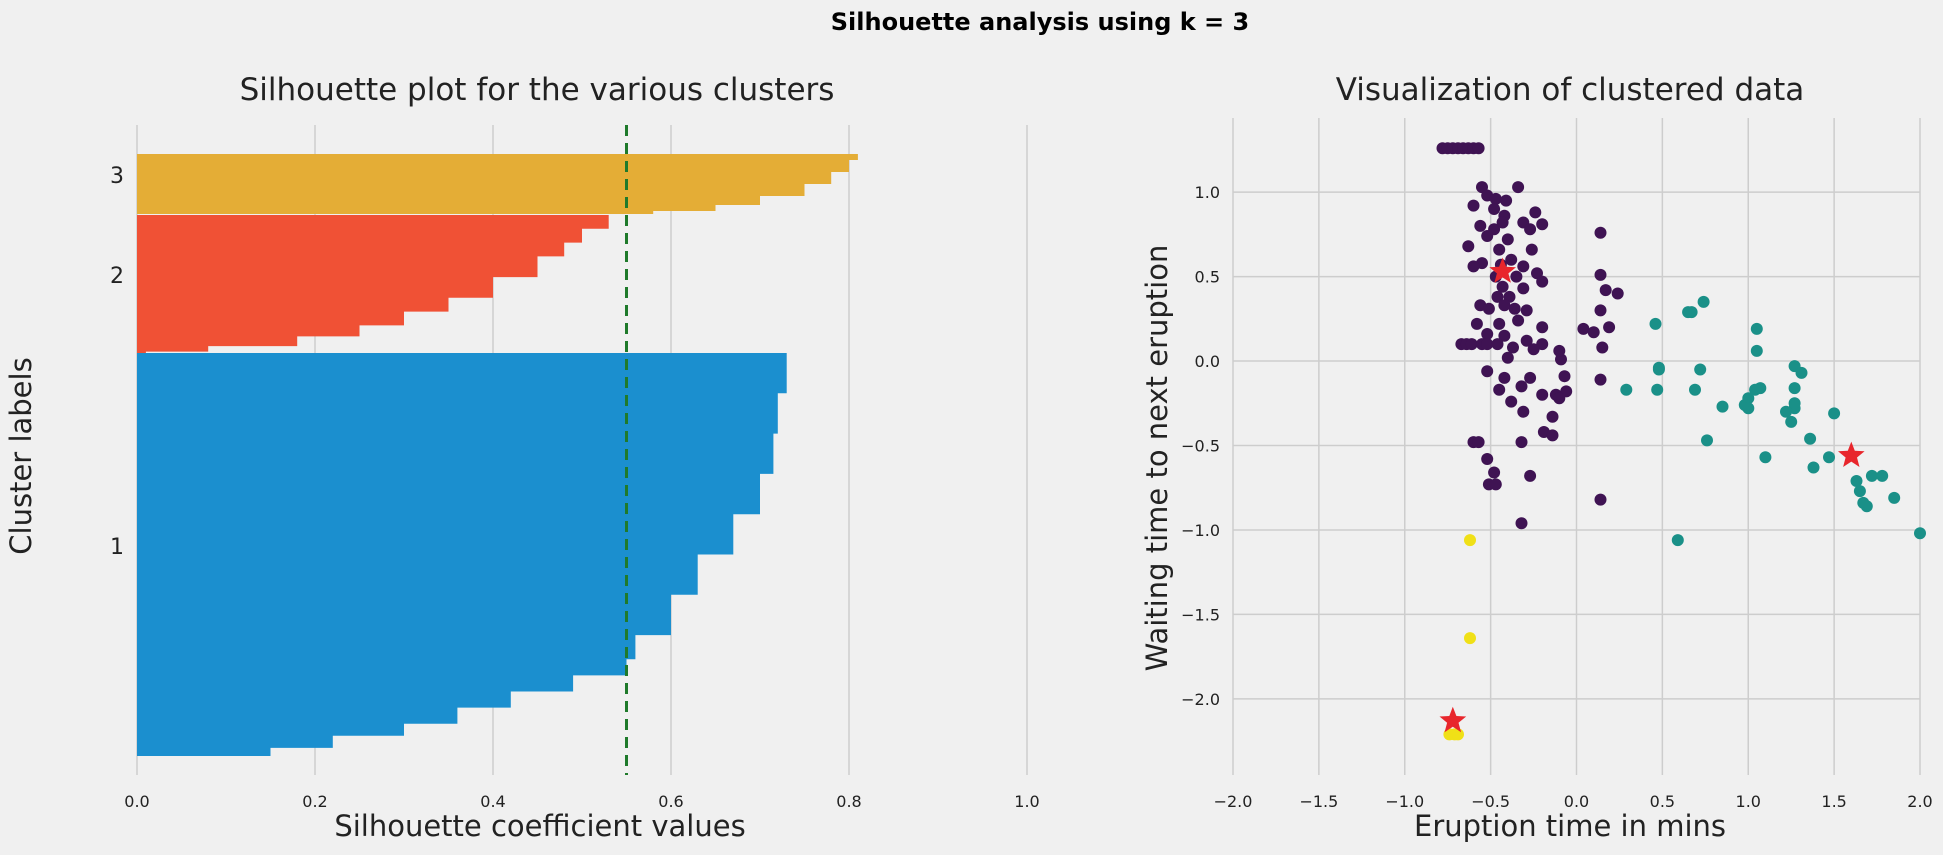  I want to click on scatter-x-tick: 0.5, so click(1662, 801).